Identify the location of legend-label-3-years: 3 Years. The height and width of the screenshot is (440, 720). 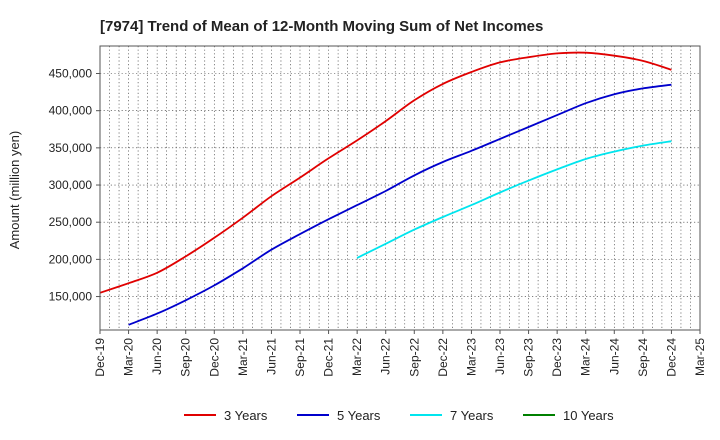
(246, 415).